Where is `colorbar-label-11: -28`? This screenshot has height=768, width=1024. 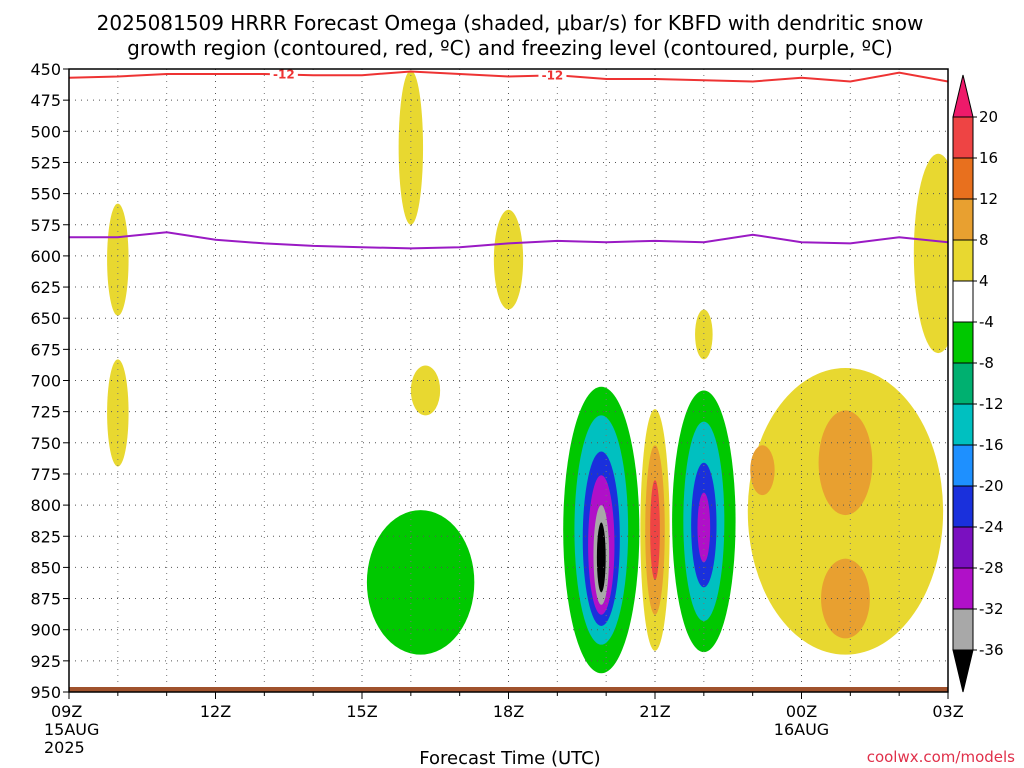 colorbar-label-11: -28 is located at coordinates (991, 568).